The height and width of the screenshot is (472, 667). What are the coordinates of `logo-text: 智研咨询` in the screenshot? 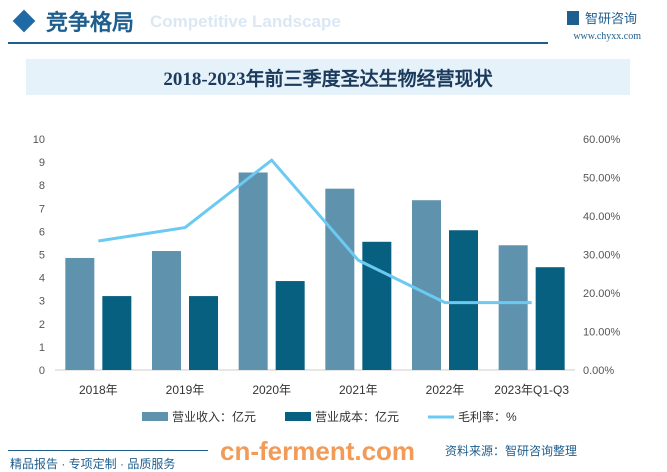 It's located at (610, 18).